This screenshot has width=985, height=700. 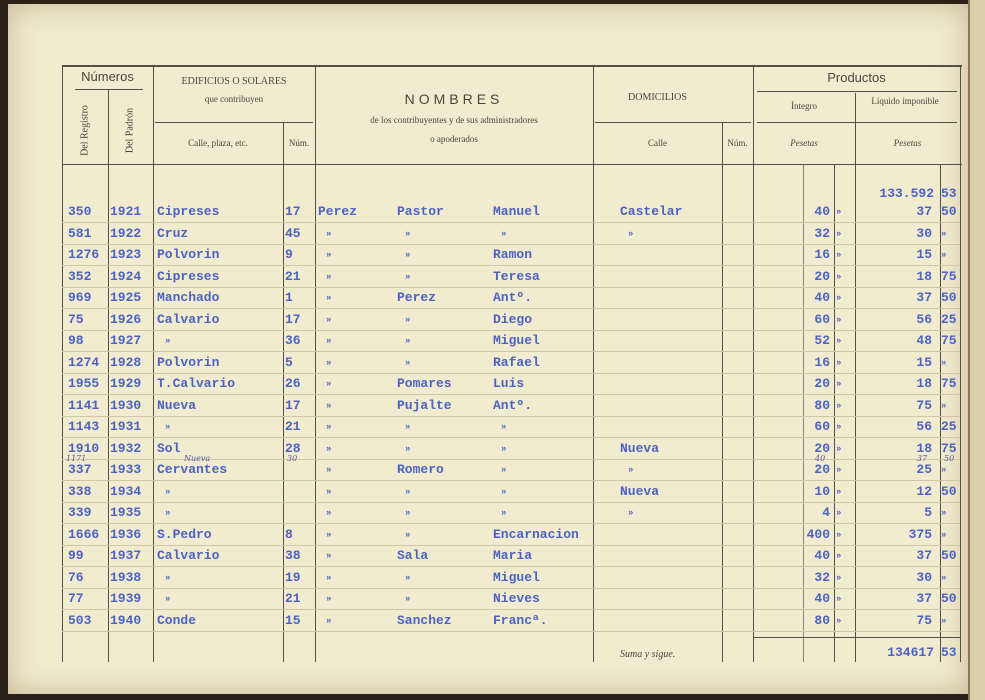 What do you see at coordinates (454, 139) in the screenshot?
I see `header-nombres-sub2: o apoderados` at bounding box center [454, 139].